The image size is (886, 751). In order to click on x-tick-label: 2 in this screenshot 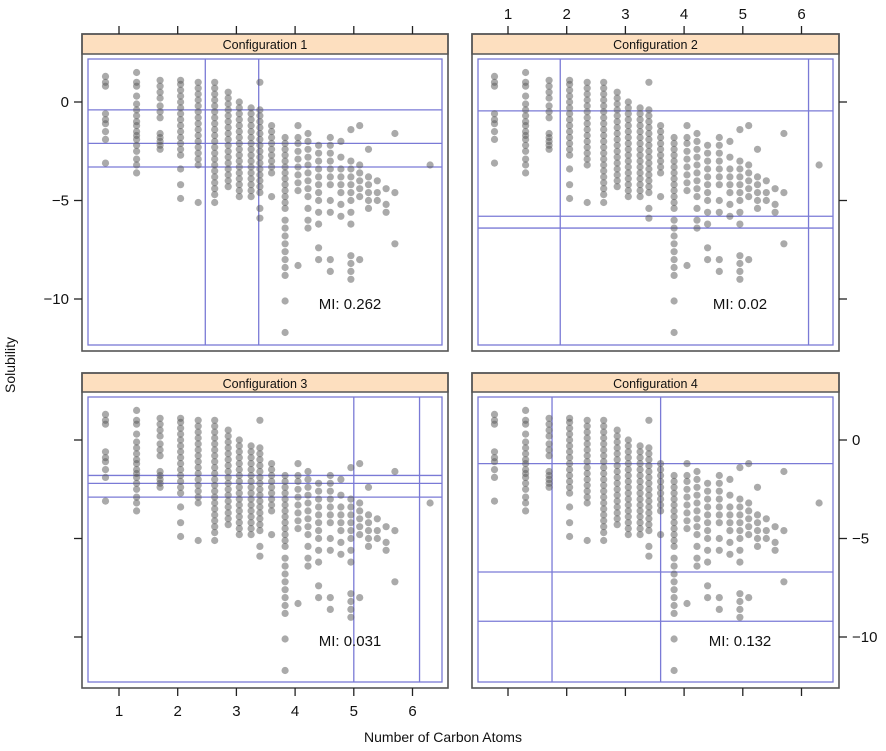, I will do `click(178, 711)`.